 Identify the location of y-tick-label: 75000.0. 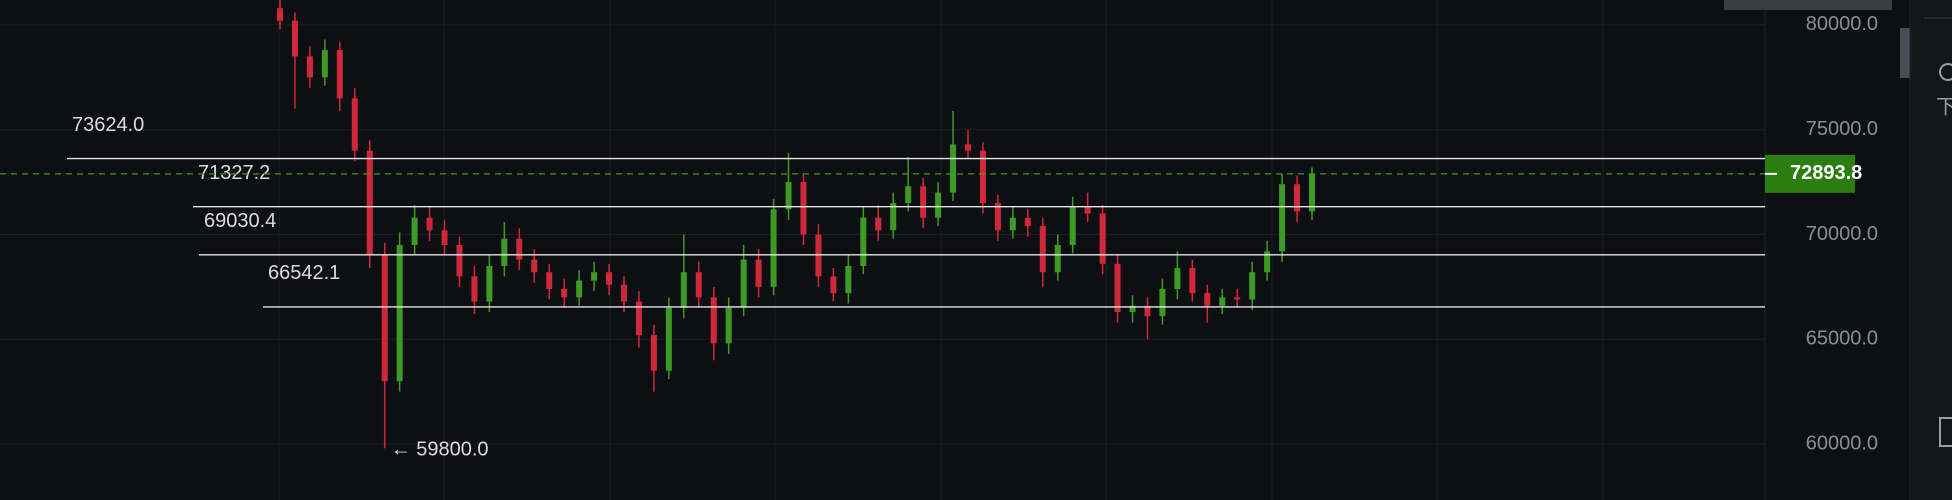
(1842, 129).